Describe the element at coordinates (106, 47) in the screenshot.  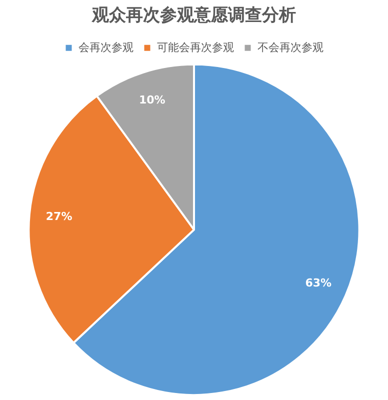
I see `legend-label: 会再次参观` at that location.